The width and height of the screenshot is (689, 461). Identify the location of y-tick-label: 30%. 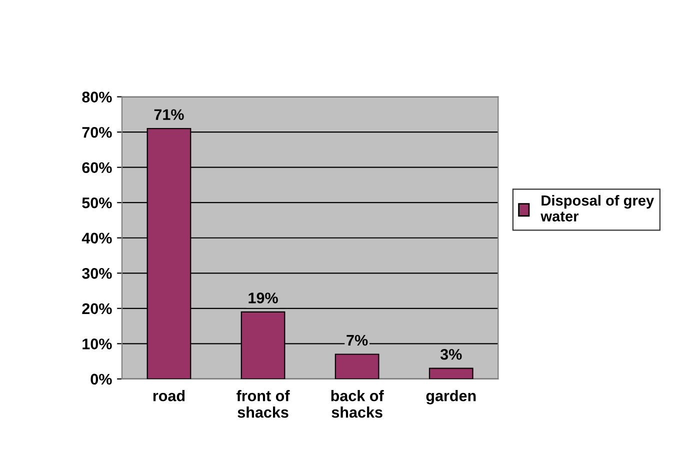
(97, 273).